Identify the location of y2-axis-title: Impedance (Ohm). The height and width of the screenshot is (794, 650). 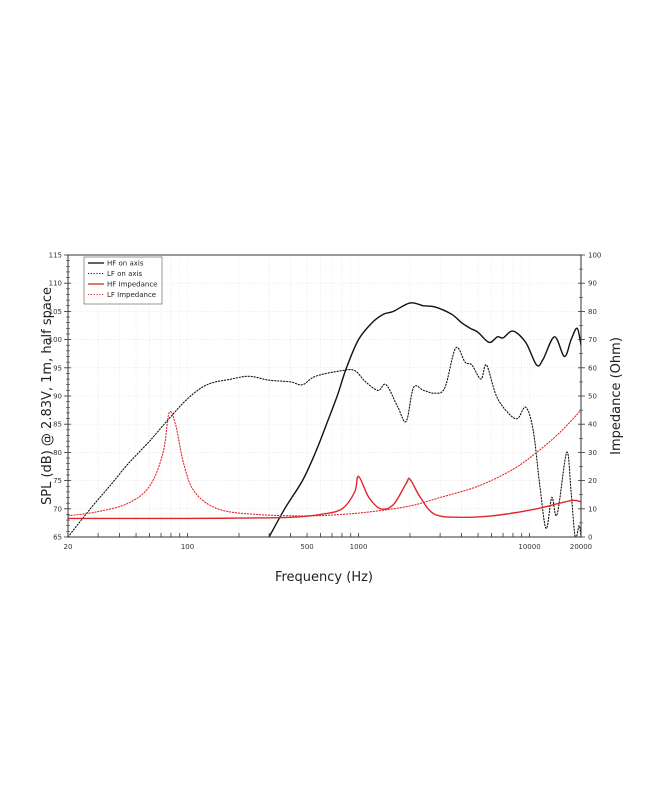
(616, 396).